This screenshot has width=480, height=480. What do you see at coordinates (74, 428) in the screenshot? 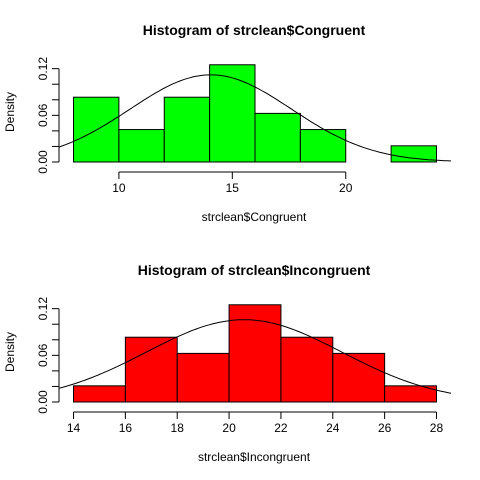
I see `x-tick-label: 14` at bounding box center [74, 428].